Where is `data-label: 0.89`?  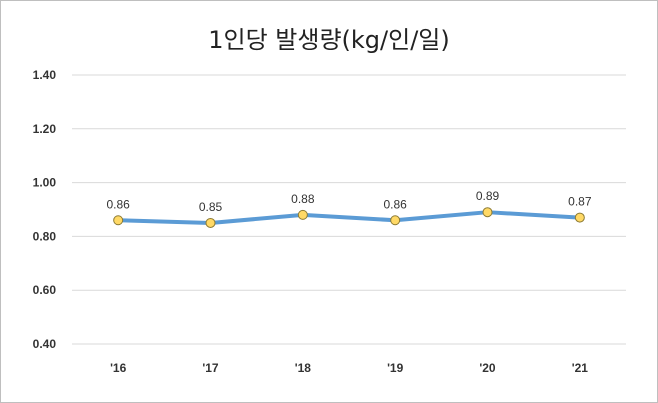
data-label: 0.89 is located at coordinates (488, 196).